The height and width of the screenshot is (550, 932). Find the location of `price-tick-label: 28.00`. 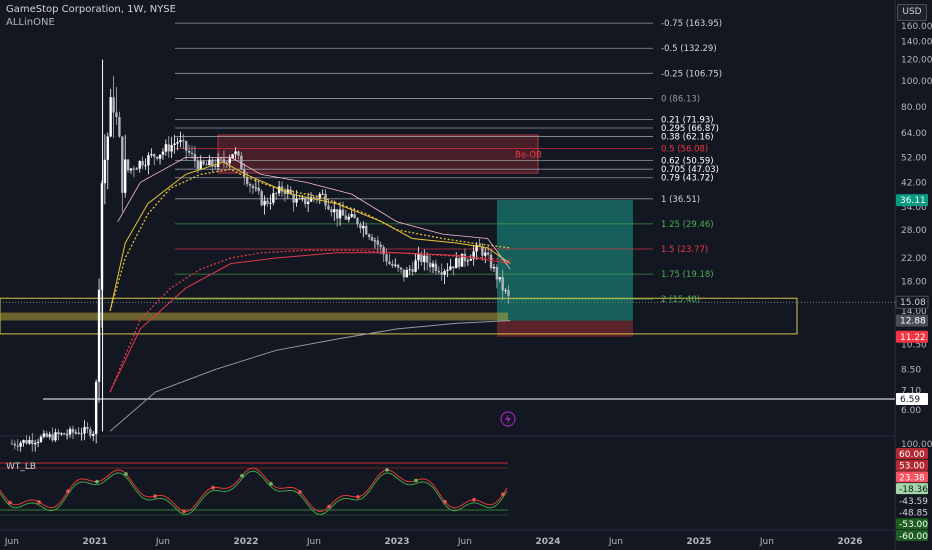

price-tick-label: 28.00 is located at coordinates (914, 231).